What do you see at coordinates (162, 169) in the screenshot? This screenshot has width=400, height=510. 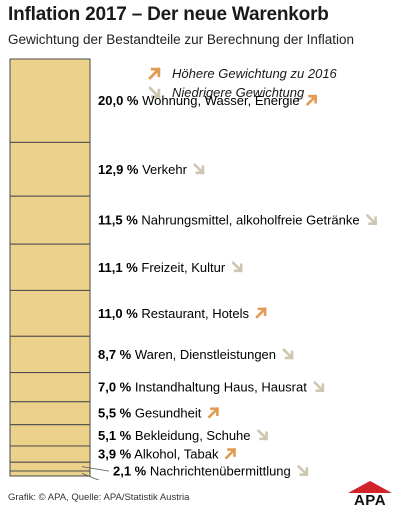 I see `category-label-2: Verkehr` at bounding box center [162, 169].